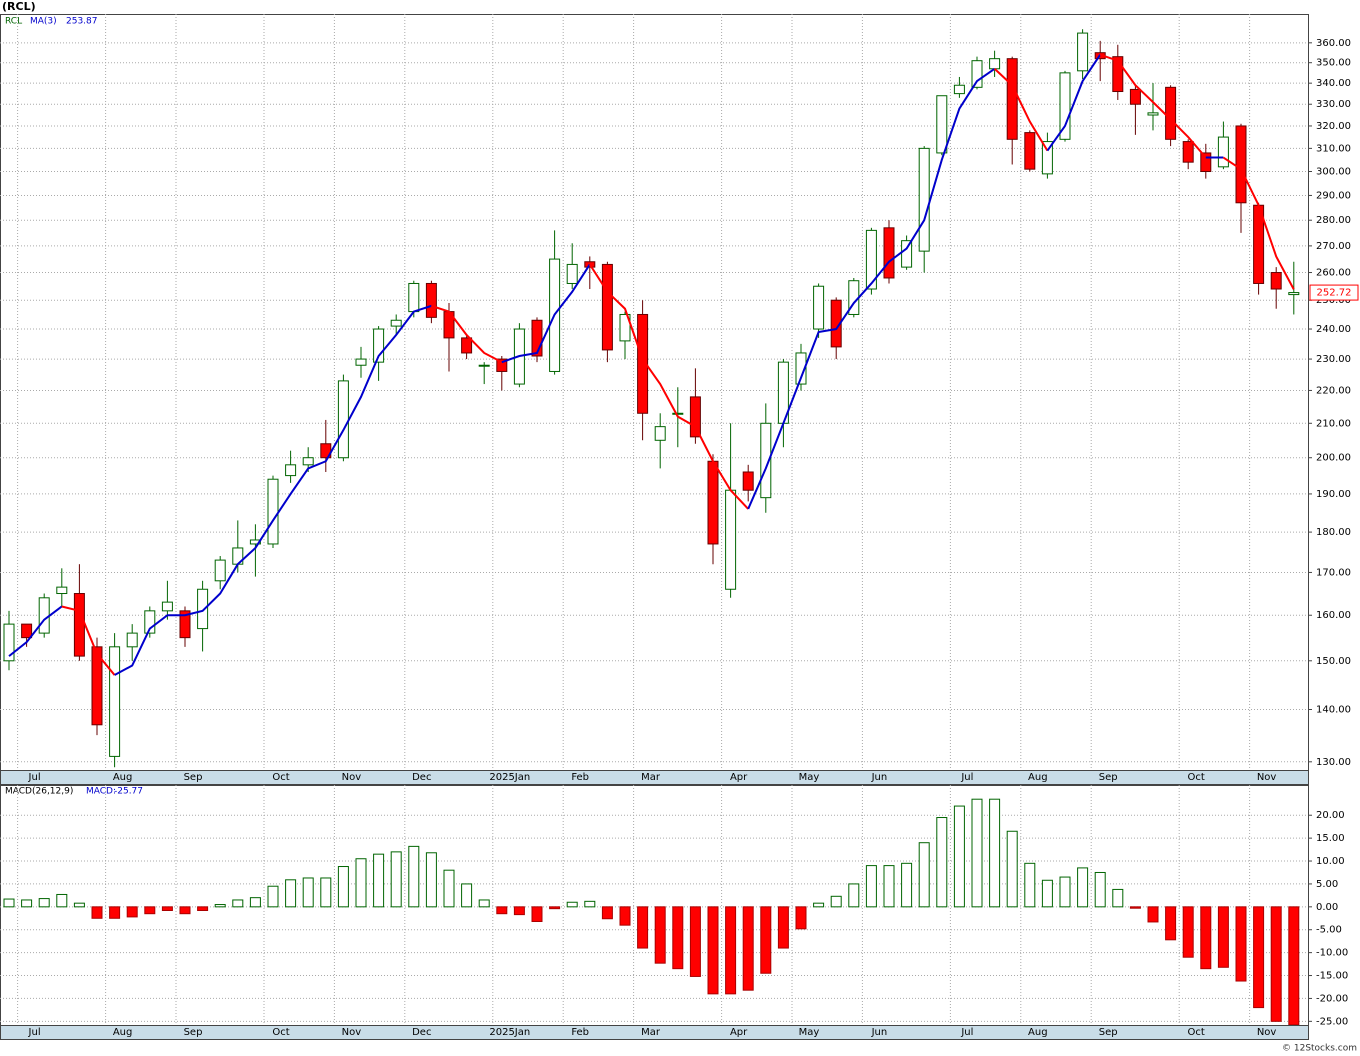  What do you see at coordinates (1333, 762) in the screenshot?
I see `y-tick-label: 130.00` at bounding box center [1333, 762].